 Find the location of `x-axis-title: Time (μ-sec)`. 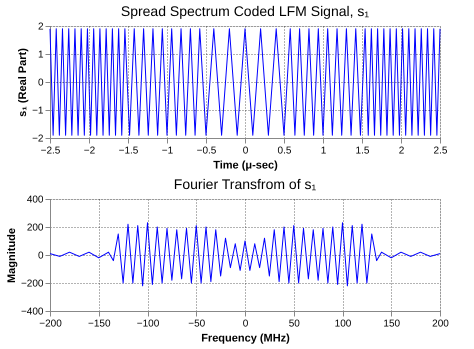

x-axis-title: Time (μ-sec) is located at coordinates (245, 166).